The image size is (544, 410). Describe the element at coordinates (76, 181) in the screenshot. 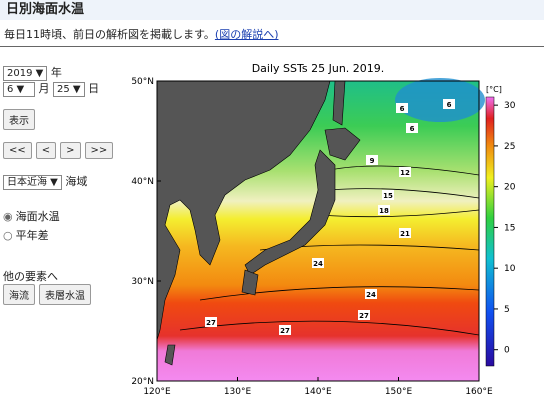

I see `region-unit: 海域` at that location.